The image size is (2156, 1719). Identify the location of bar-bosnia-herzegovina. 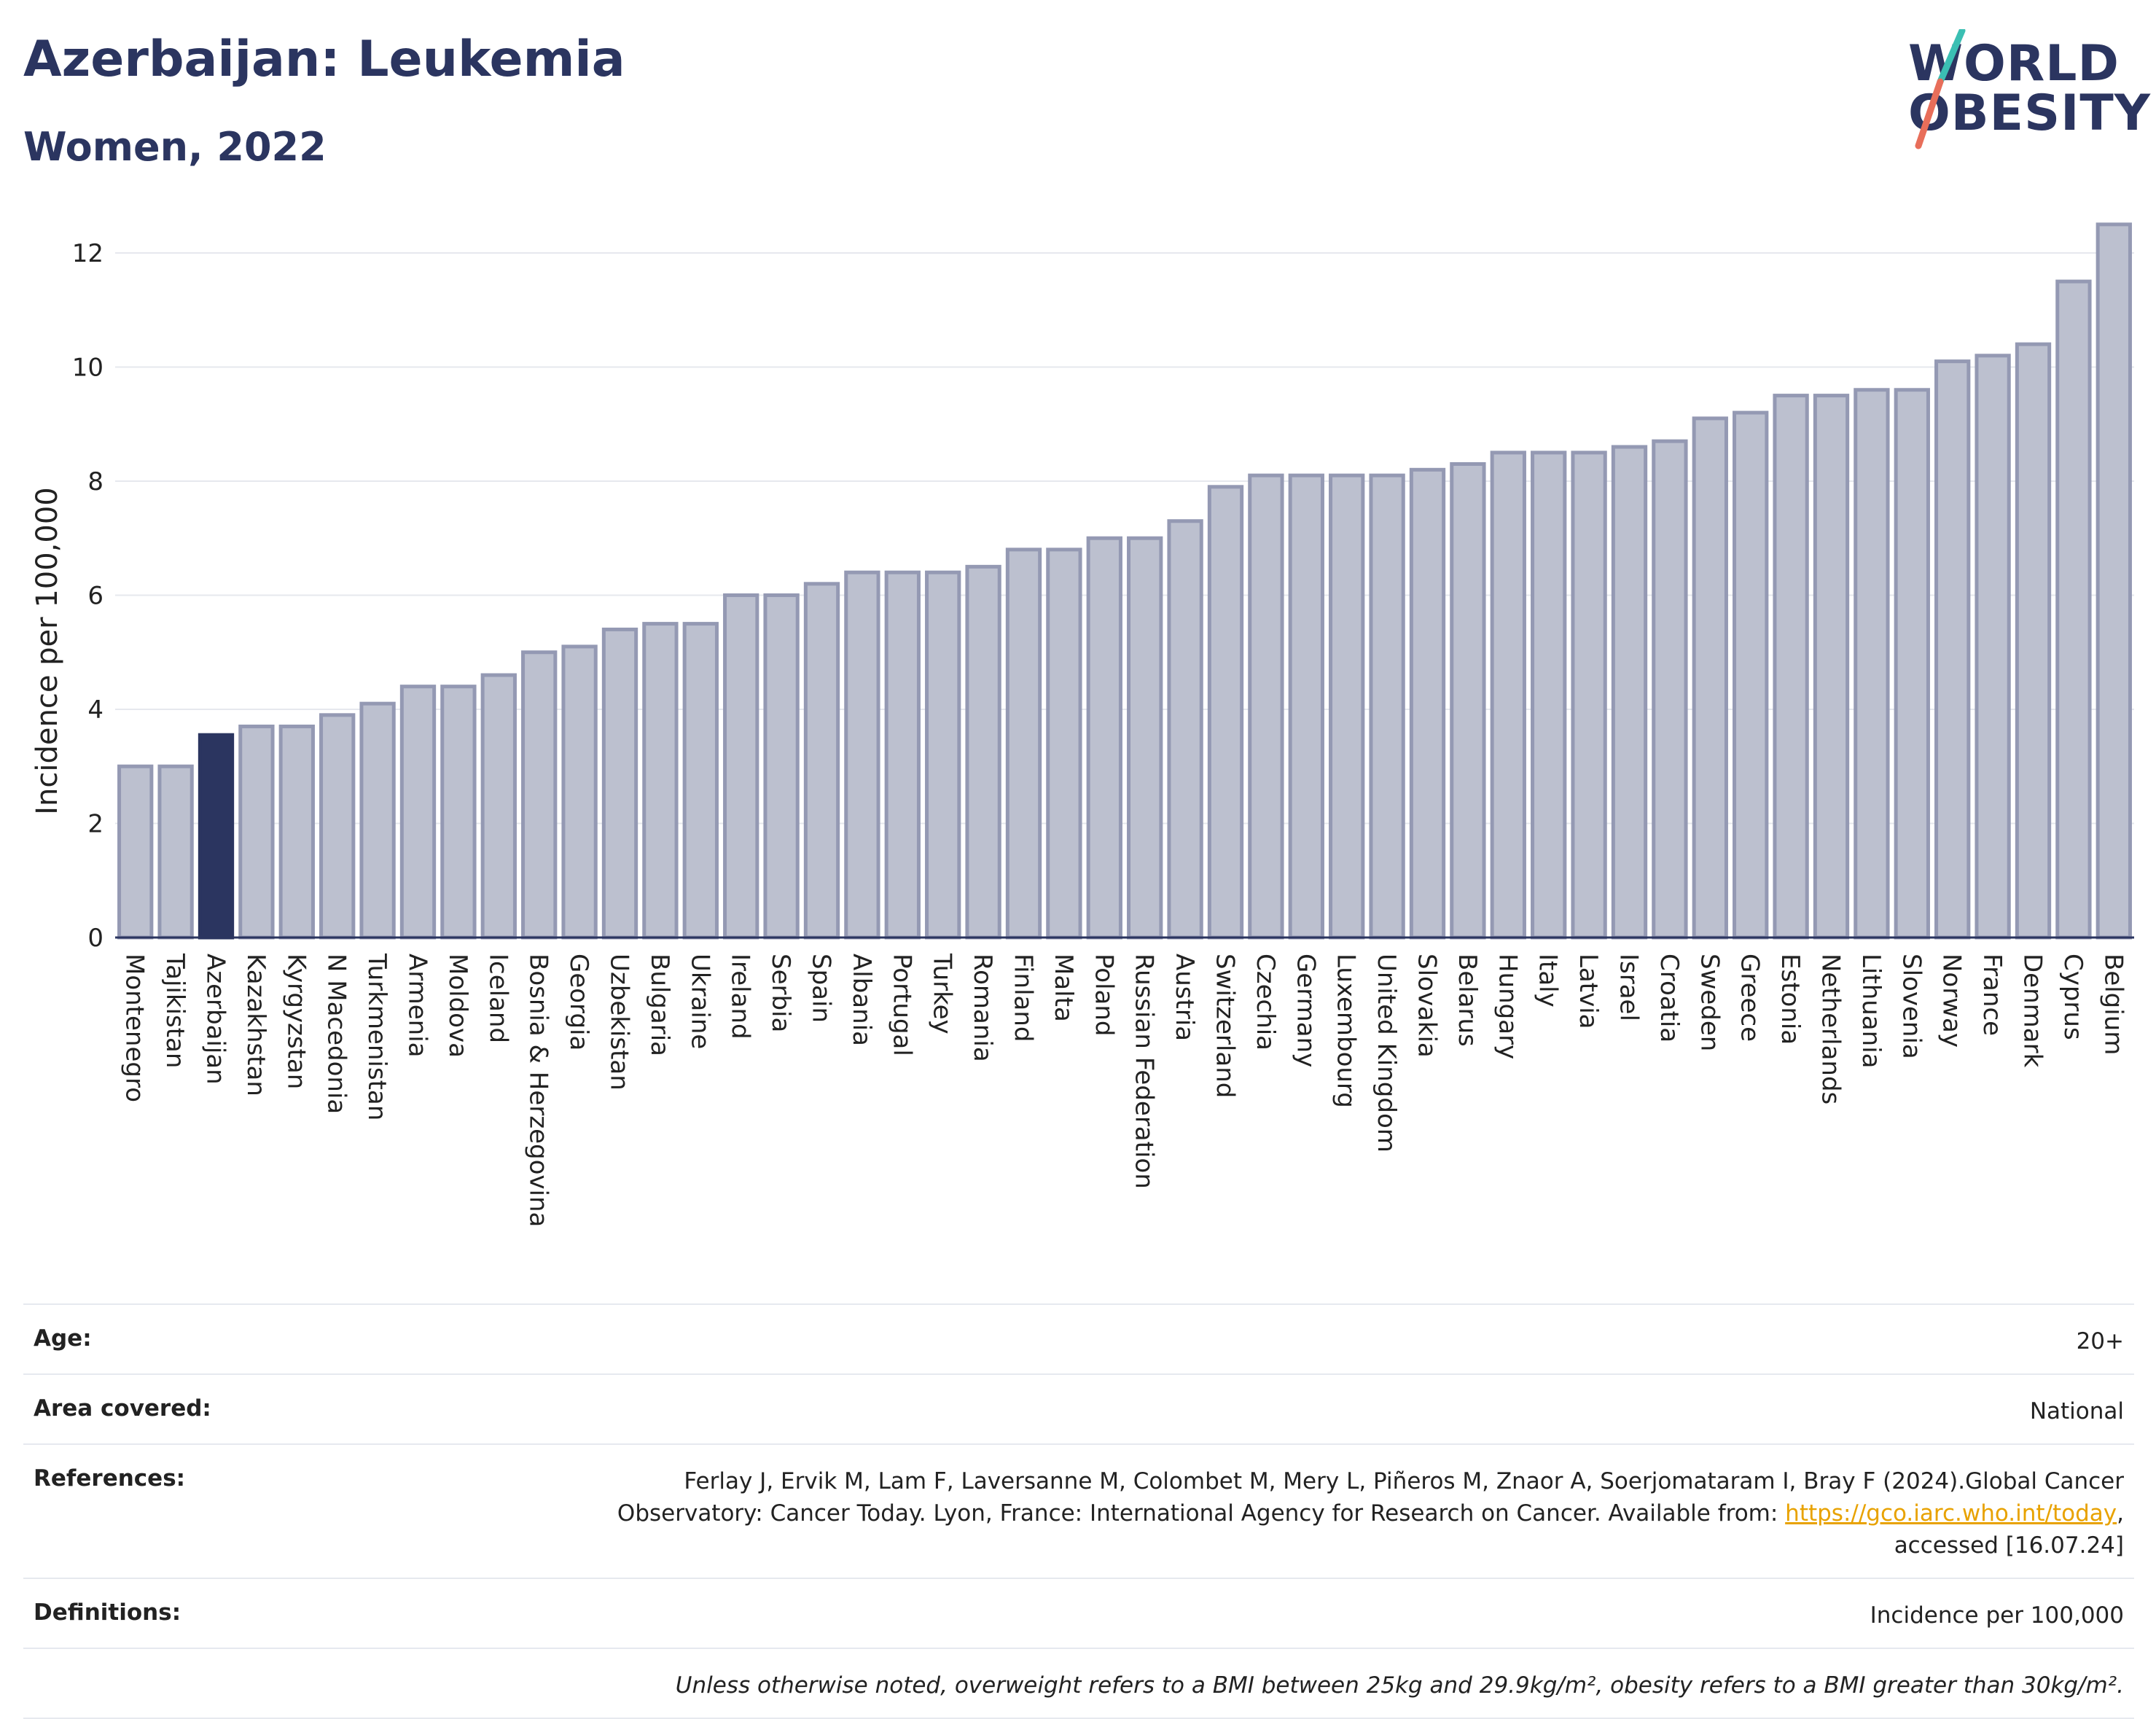
(539, 795).